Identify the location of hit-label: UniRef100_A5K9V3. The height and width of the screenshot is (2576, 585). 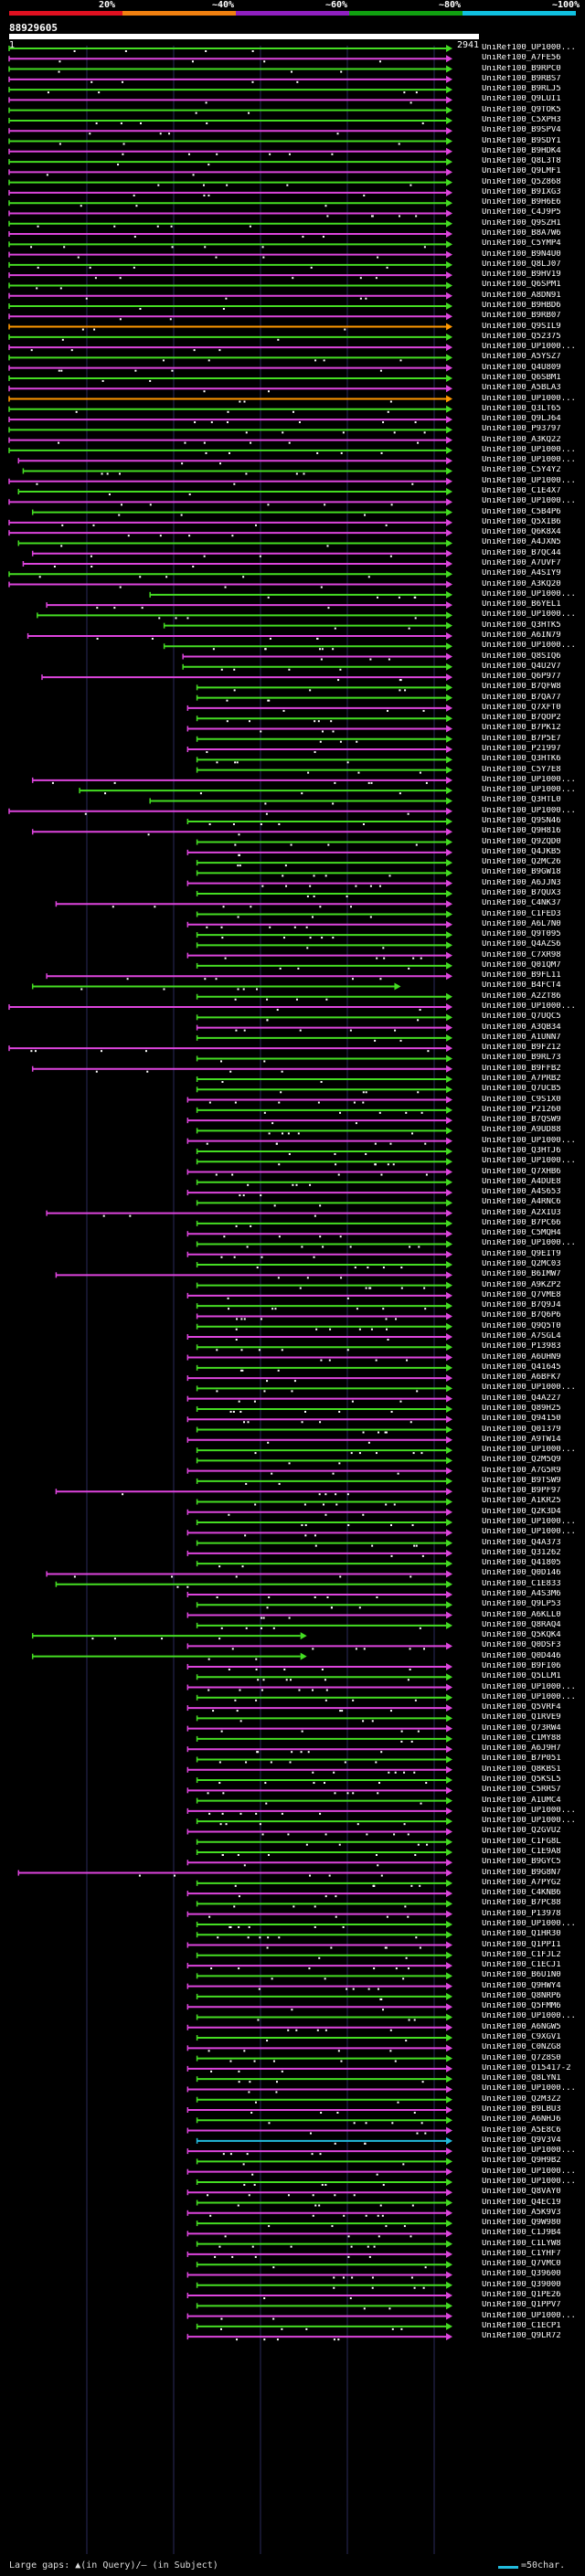
(521, 2212).